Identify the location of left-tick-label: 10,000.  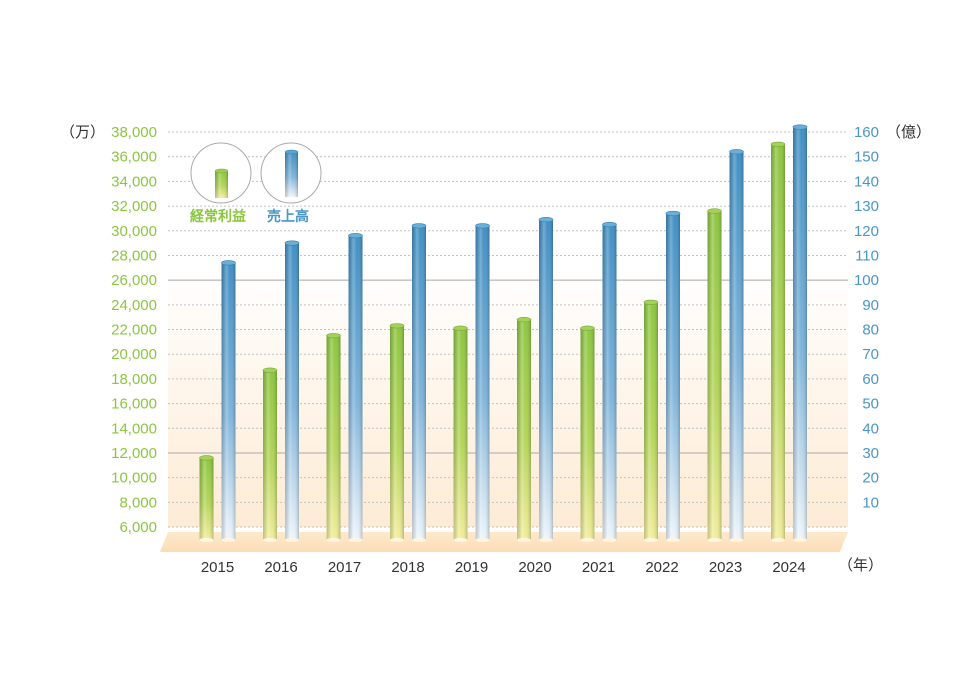
(134, 478).